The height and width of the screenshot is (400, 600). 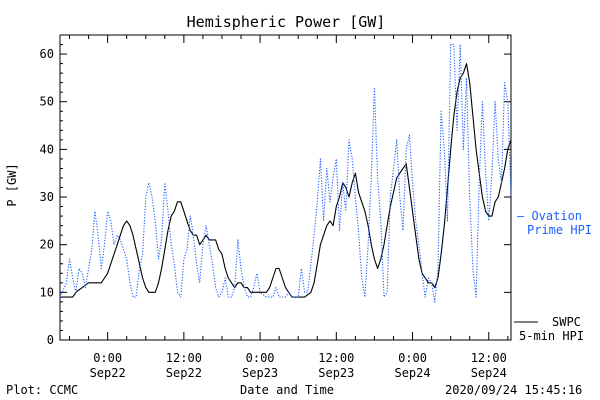 What do you see at coordinates (50, 340) in the screenshot?
I see `y-tick-label: 0` at bounding box center [50, 340].